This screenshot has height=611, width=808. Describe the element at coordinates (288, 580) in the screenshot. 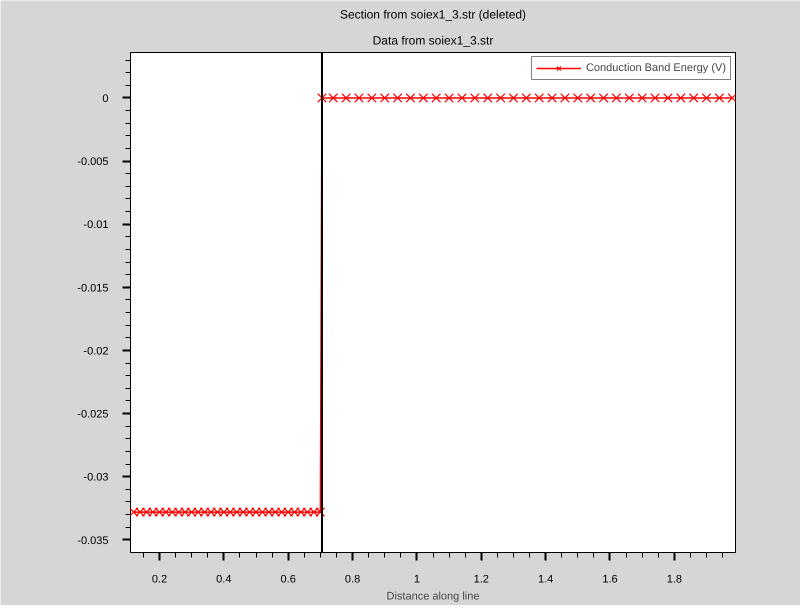

I see `x-tick-label: 0.6` at that location.